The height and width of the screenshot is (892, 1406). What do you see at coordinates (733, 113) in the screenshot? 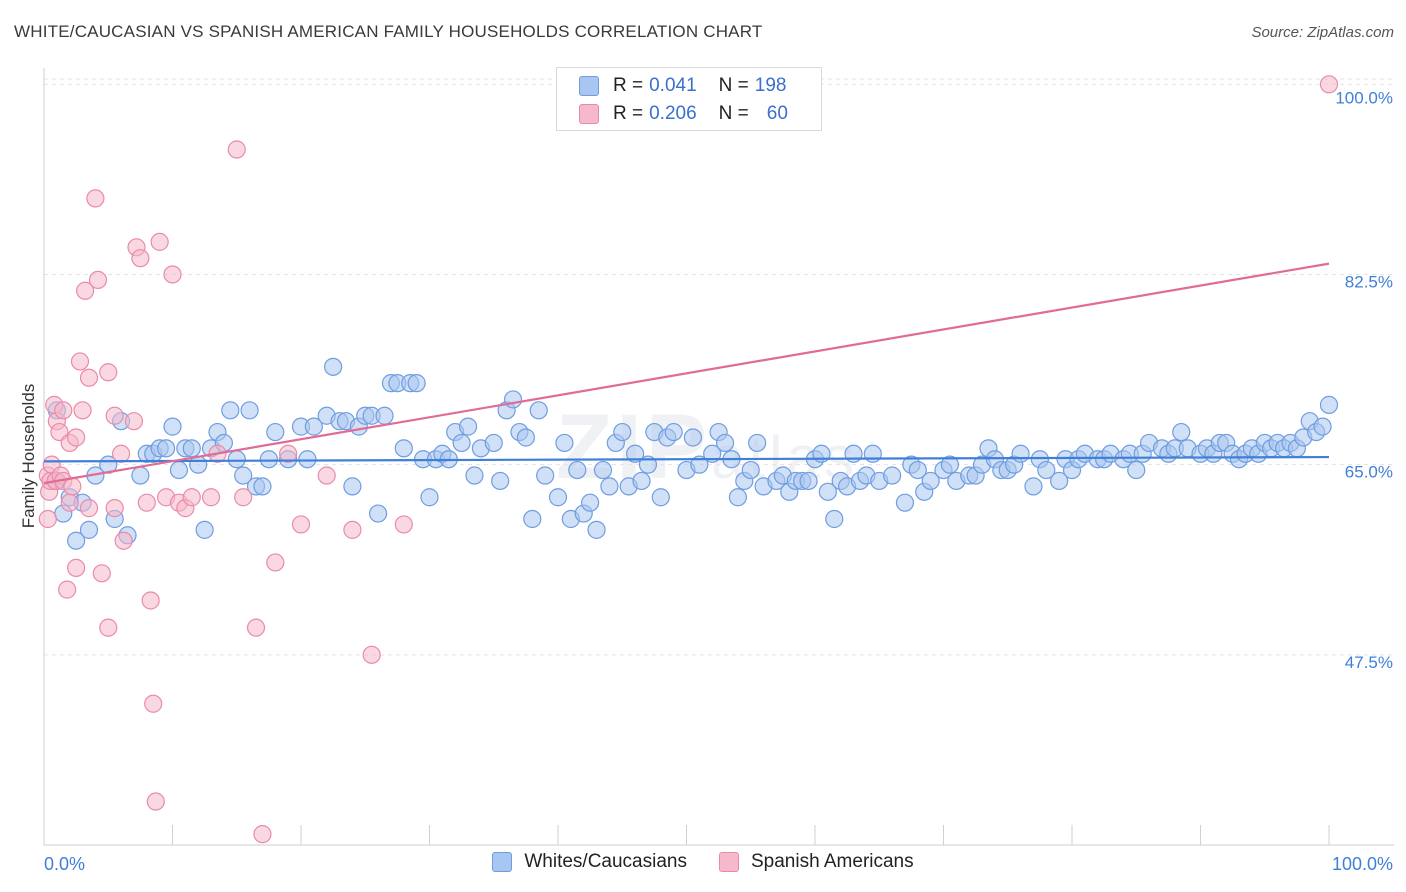
I see `legend-n-label: N =` at bounding box center [733, 113].